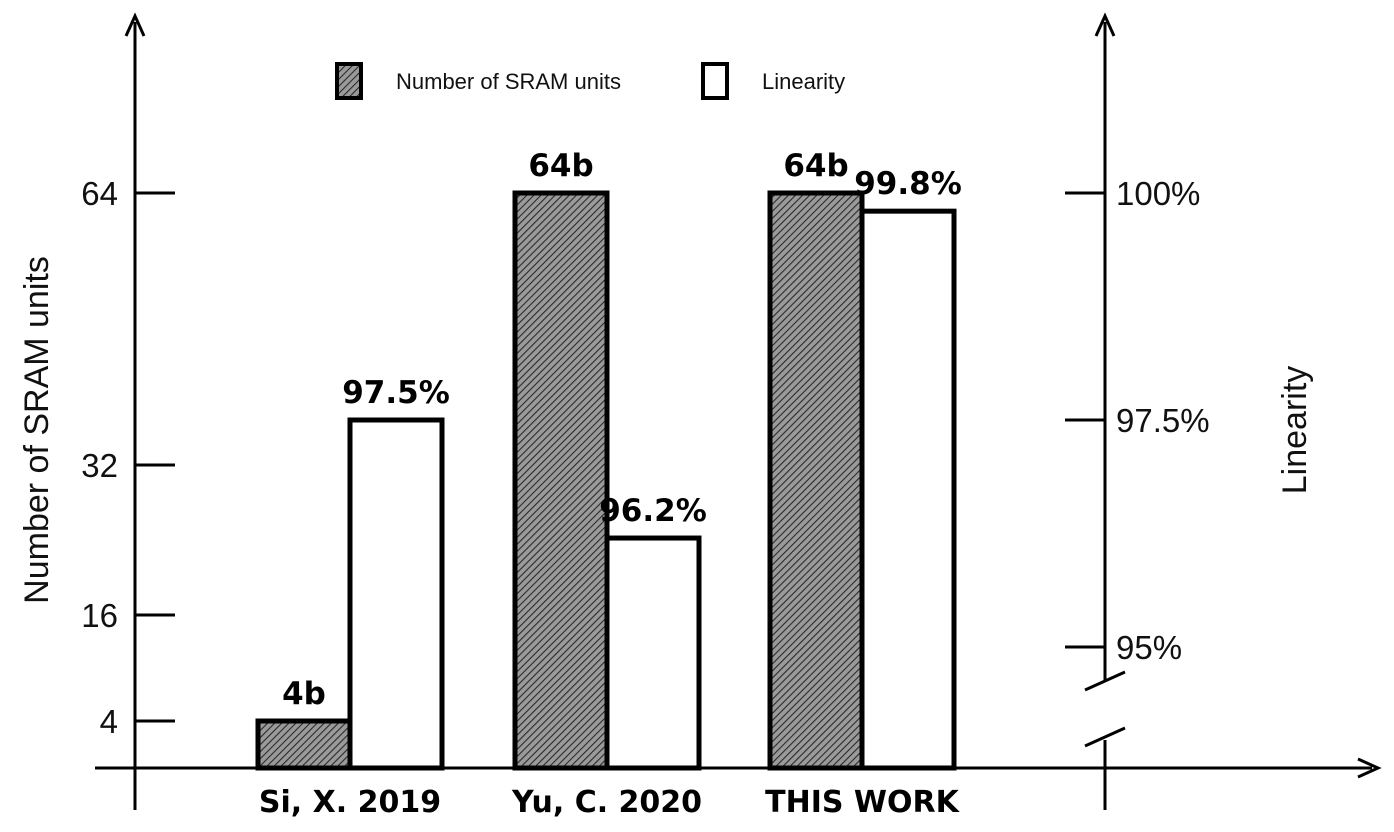 This screenshot has height=832, width=1394. Describe the element at coordinates (304, 694) in the screenshot. I see `data-label-sram-units-si-x-2019: 4b` at that location.